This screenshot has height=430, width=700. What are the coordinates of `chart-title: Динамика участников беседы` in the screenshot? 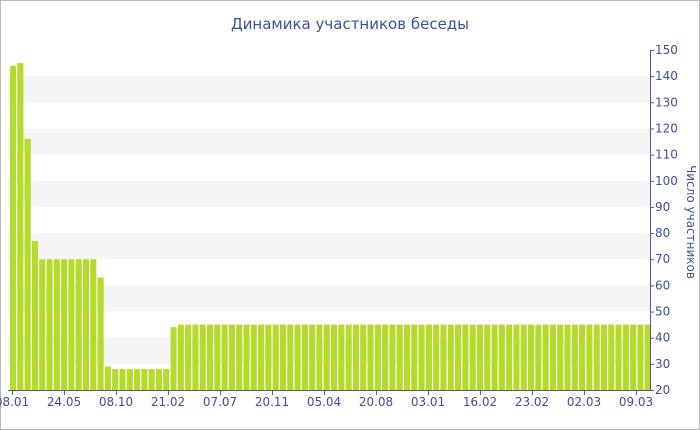 It's located at (350, 24).